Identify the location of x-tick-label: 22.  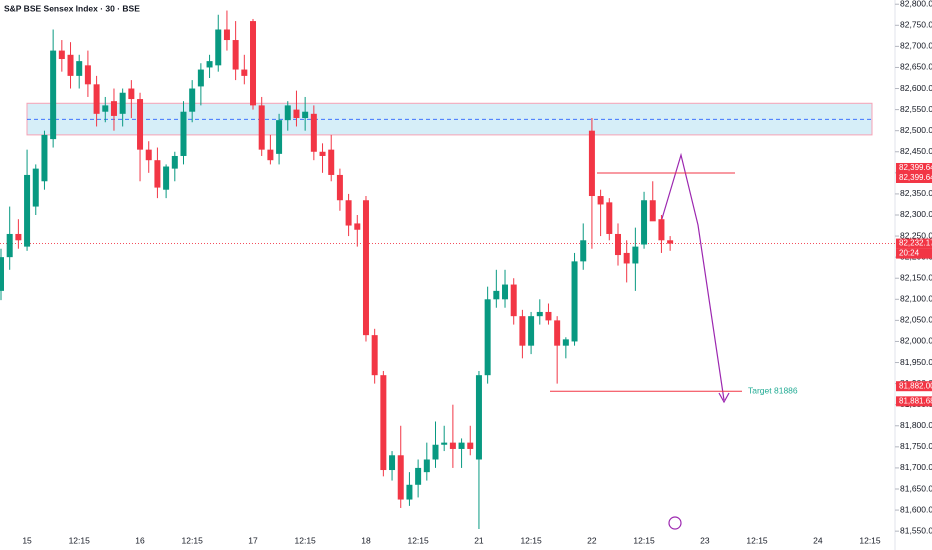
(592, 540).